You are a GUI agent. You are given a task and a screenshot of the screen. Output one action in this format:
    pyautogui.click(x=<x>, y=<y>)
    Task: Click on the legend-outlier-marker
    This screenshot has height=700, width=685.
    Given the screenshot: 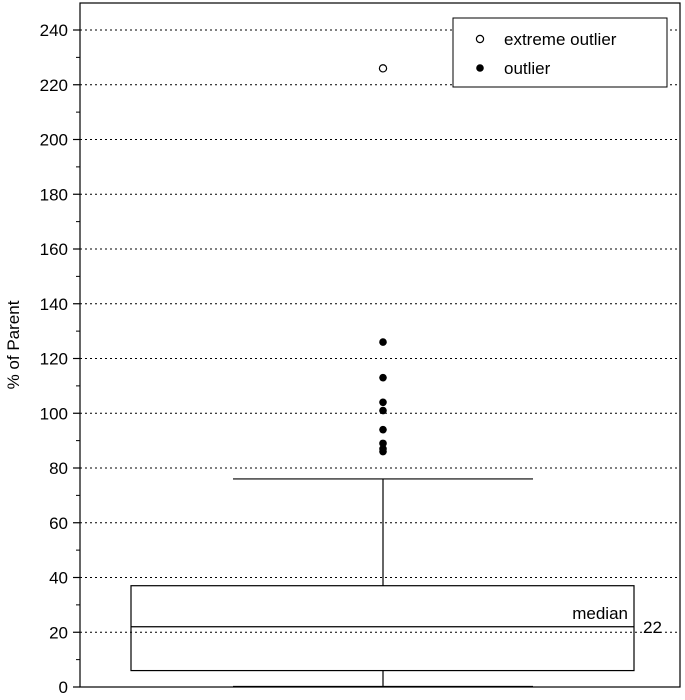 What is the action you would take?
    pyautogui.click(x=480, y=68)
    